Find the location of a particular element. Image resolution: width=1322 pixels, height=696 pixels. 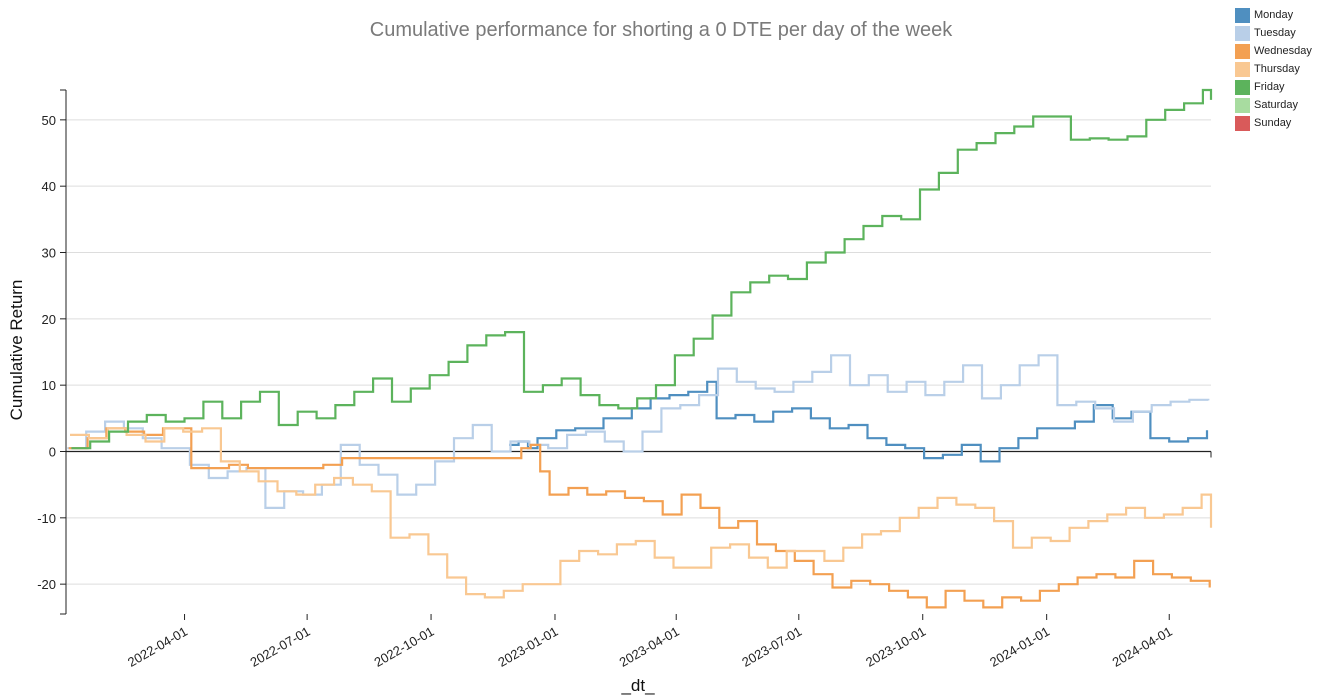

legend-label: Wednesday is located at coordinates (1283, 51).